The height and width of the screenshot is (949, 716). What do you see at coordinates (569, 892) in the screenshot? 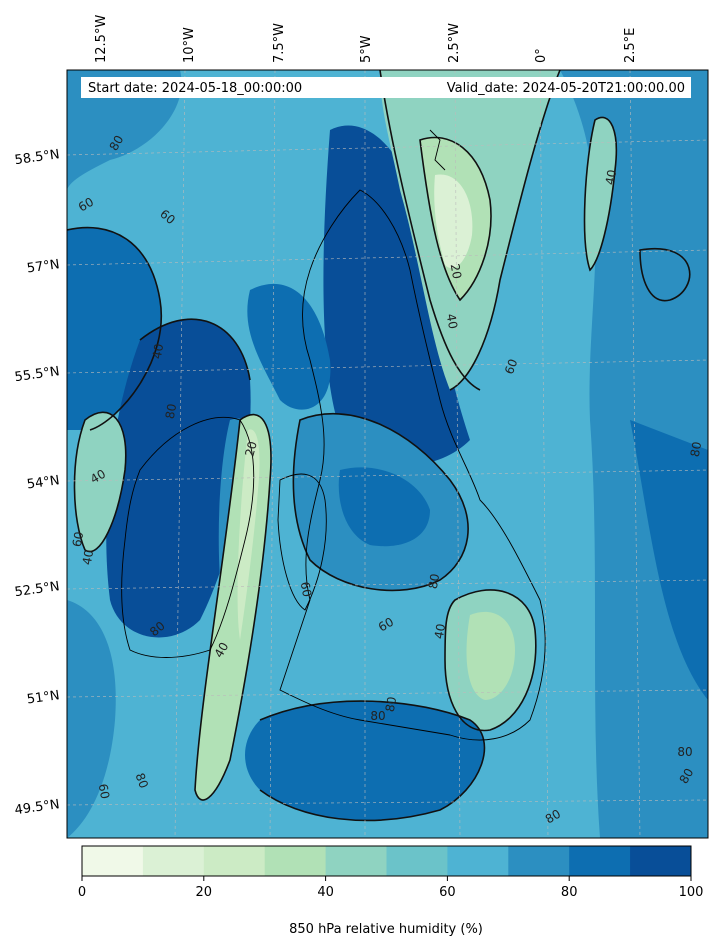
I see `colorbar-tick-label: 80` at bounding box center [569, 892].